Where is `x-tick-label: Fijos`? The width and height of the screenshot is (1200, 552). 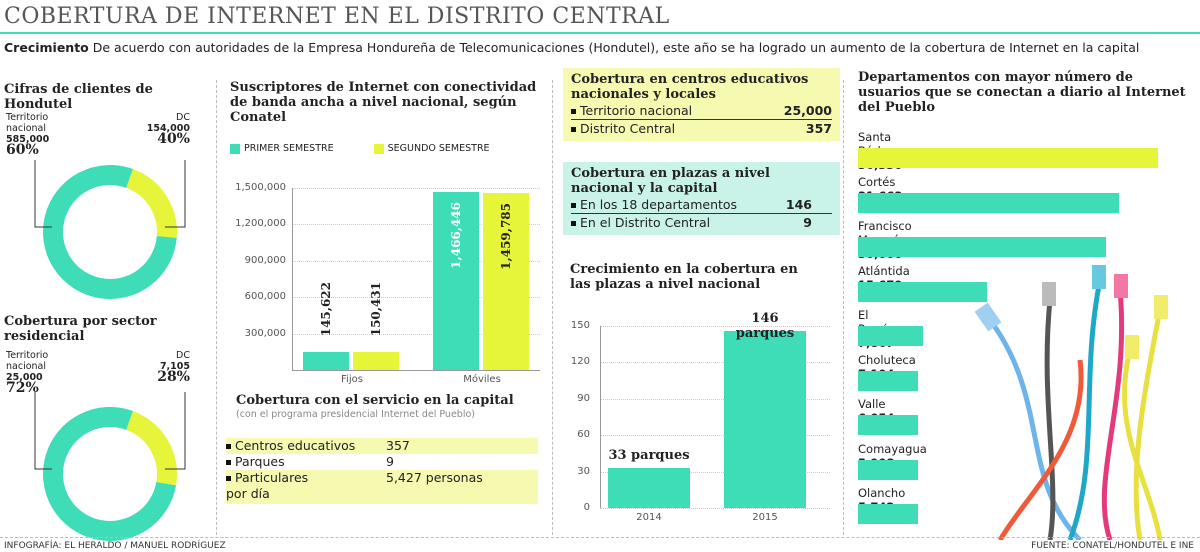
x-tick-label: Fijos is located at coordinates (352, 379).